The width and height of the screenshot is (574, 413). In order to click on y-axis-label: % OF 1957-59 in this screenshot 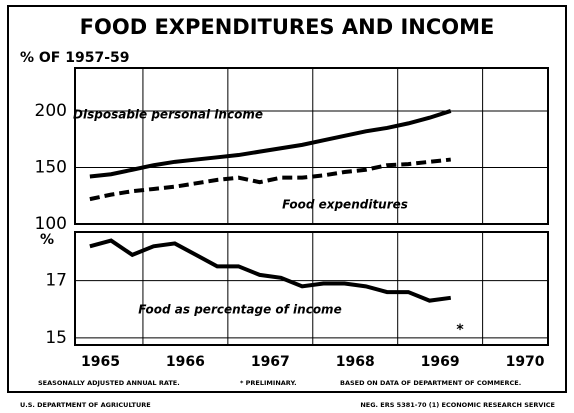, I will do `click(75, 58)`.